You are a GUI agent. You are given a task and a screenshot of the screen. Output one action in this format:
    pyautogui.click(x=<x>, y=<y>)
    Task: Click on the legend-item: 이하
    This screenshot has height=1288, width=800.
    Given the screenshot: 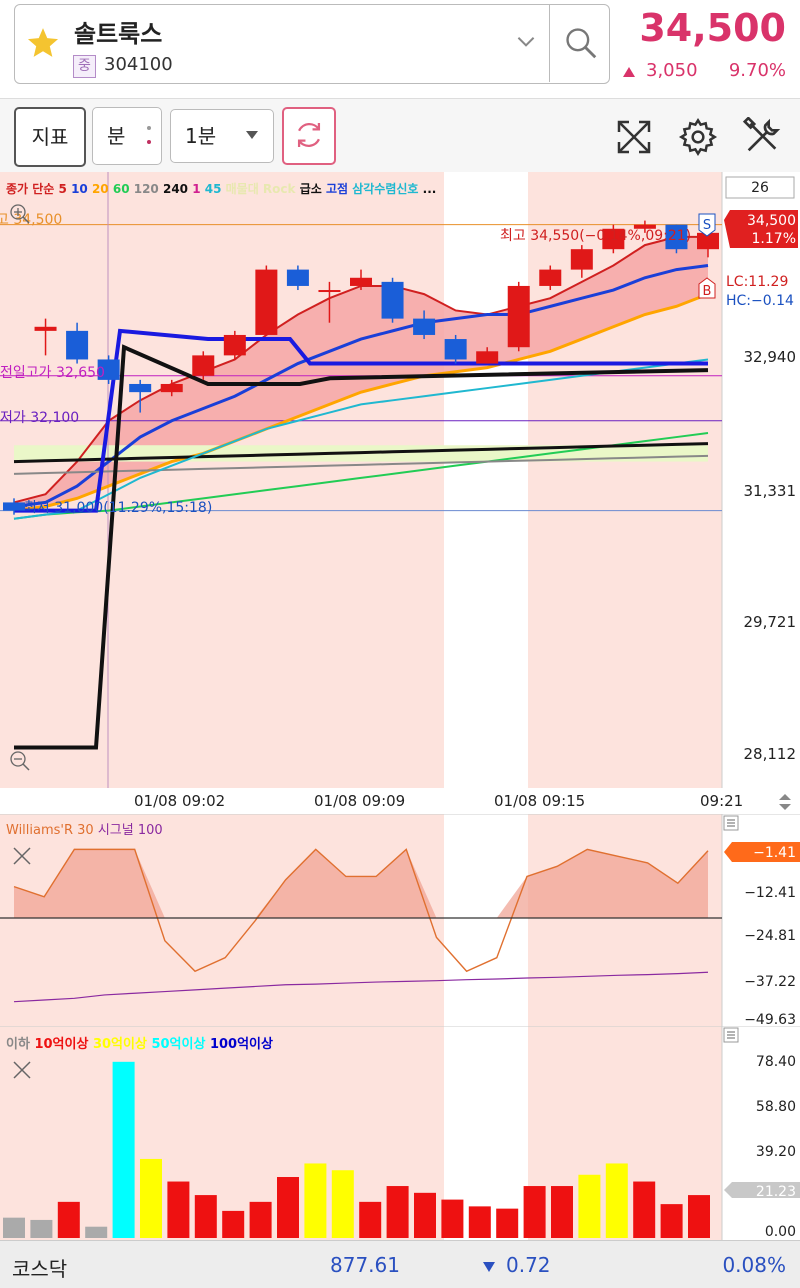 What is the action you would take?
    pyautogui.click(x=20, y=1044)
    